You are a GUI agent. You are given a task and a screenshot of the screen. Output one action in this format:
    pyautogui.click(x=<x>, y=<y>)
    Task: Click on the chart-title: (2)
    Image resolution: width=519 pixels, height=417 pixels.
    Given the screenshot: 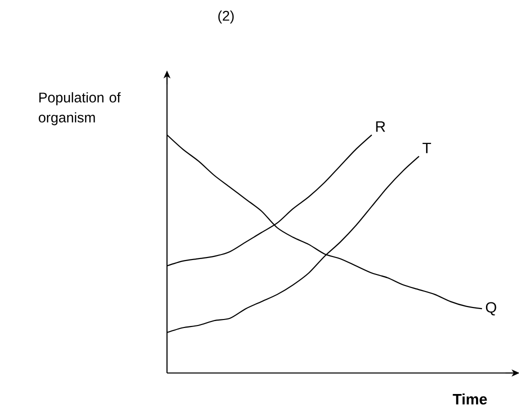 What is the action you would take?
    pyautogui.click(x=226, y=17)
    